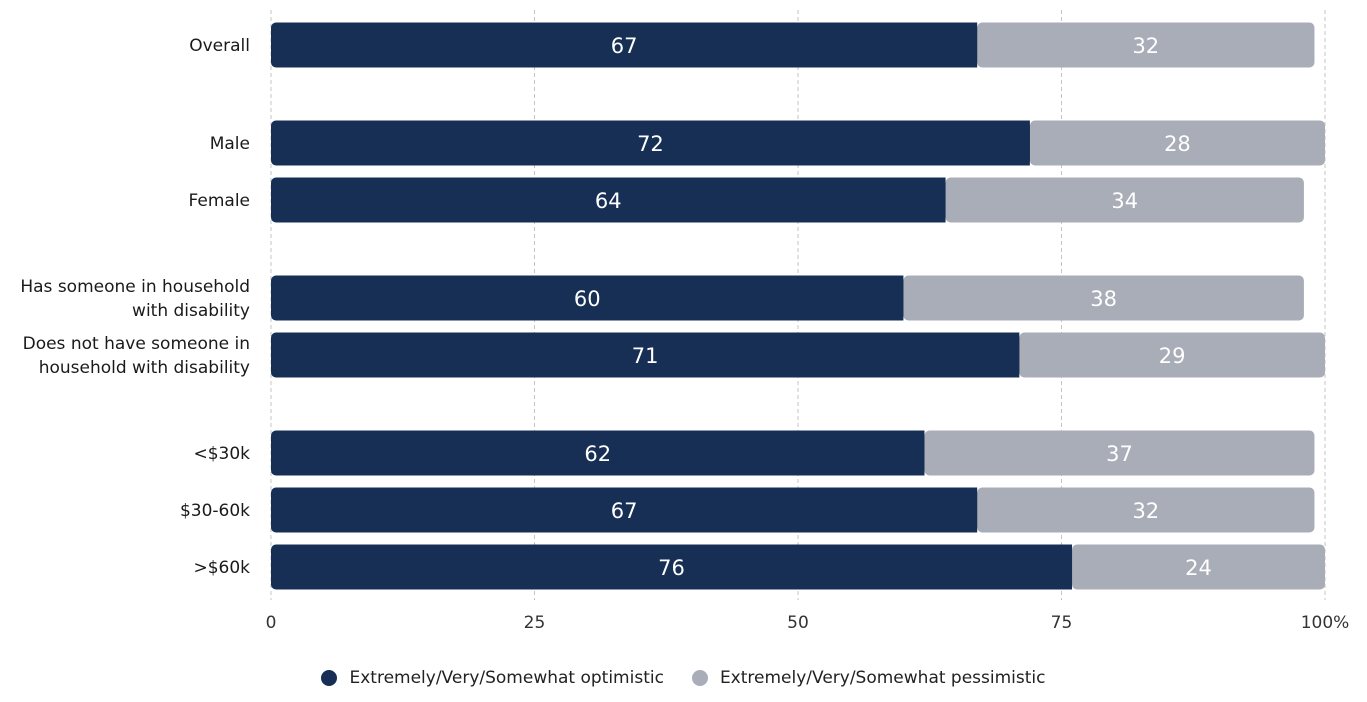 The width and height of the screenshot is (1367, 702). I want to click on data-label-pessimistic: 38, so click(1103, 299).